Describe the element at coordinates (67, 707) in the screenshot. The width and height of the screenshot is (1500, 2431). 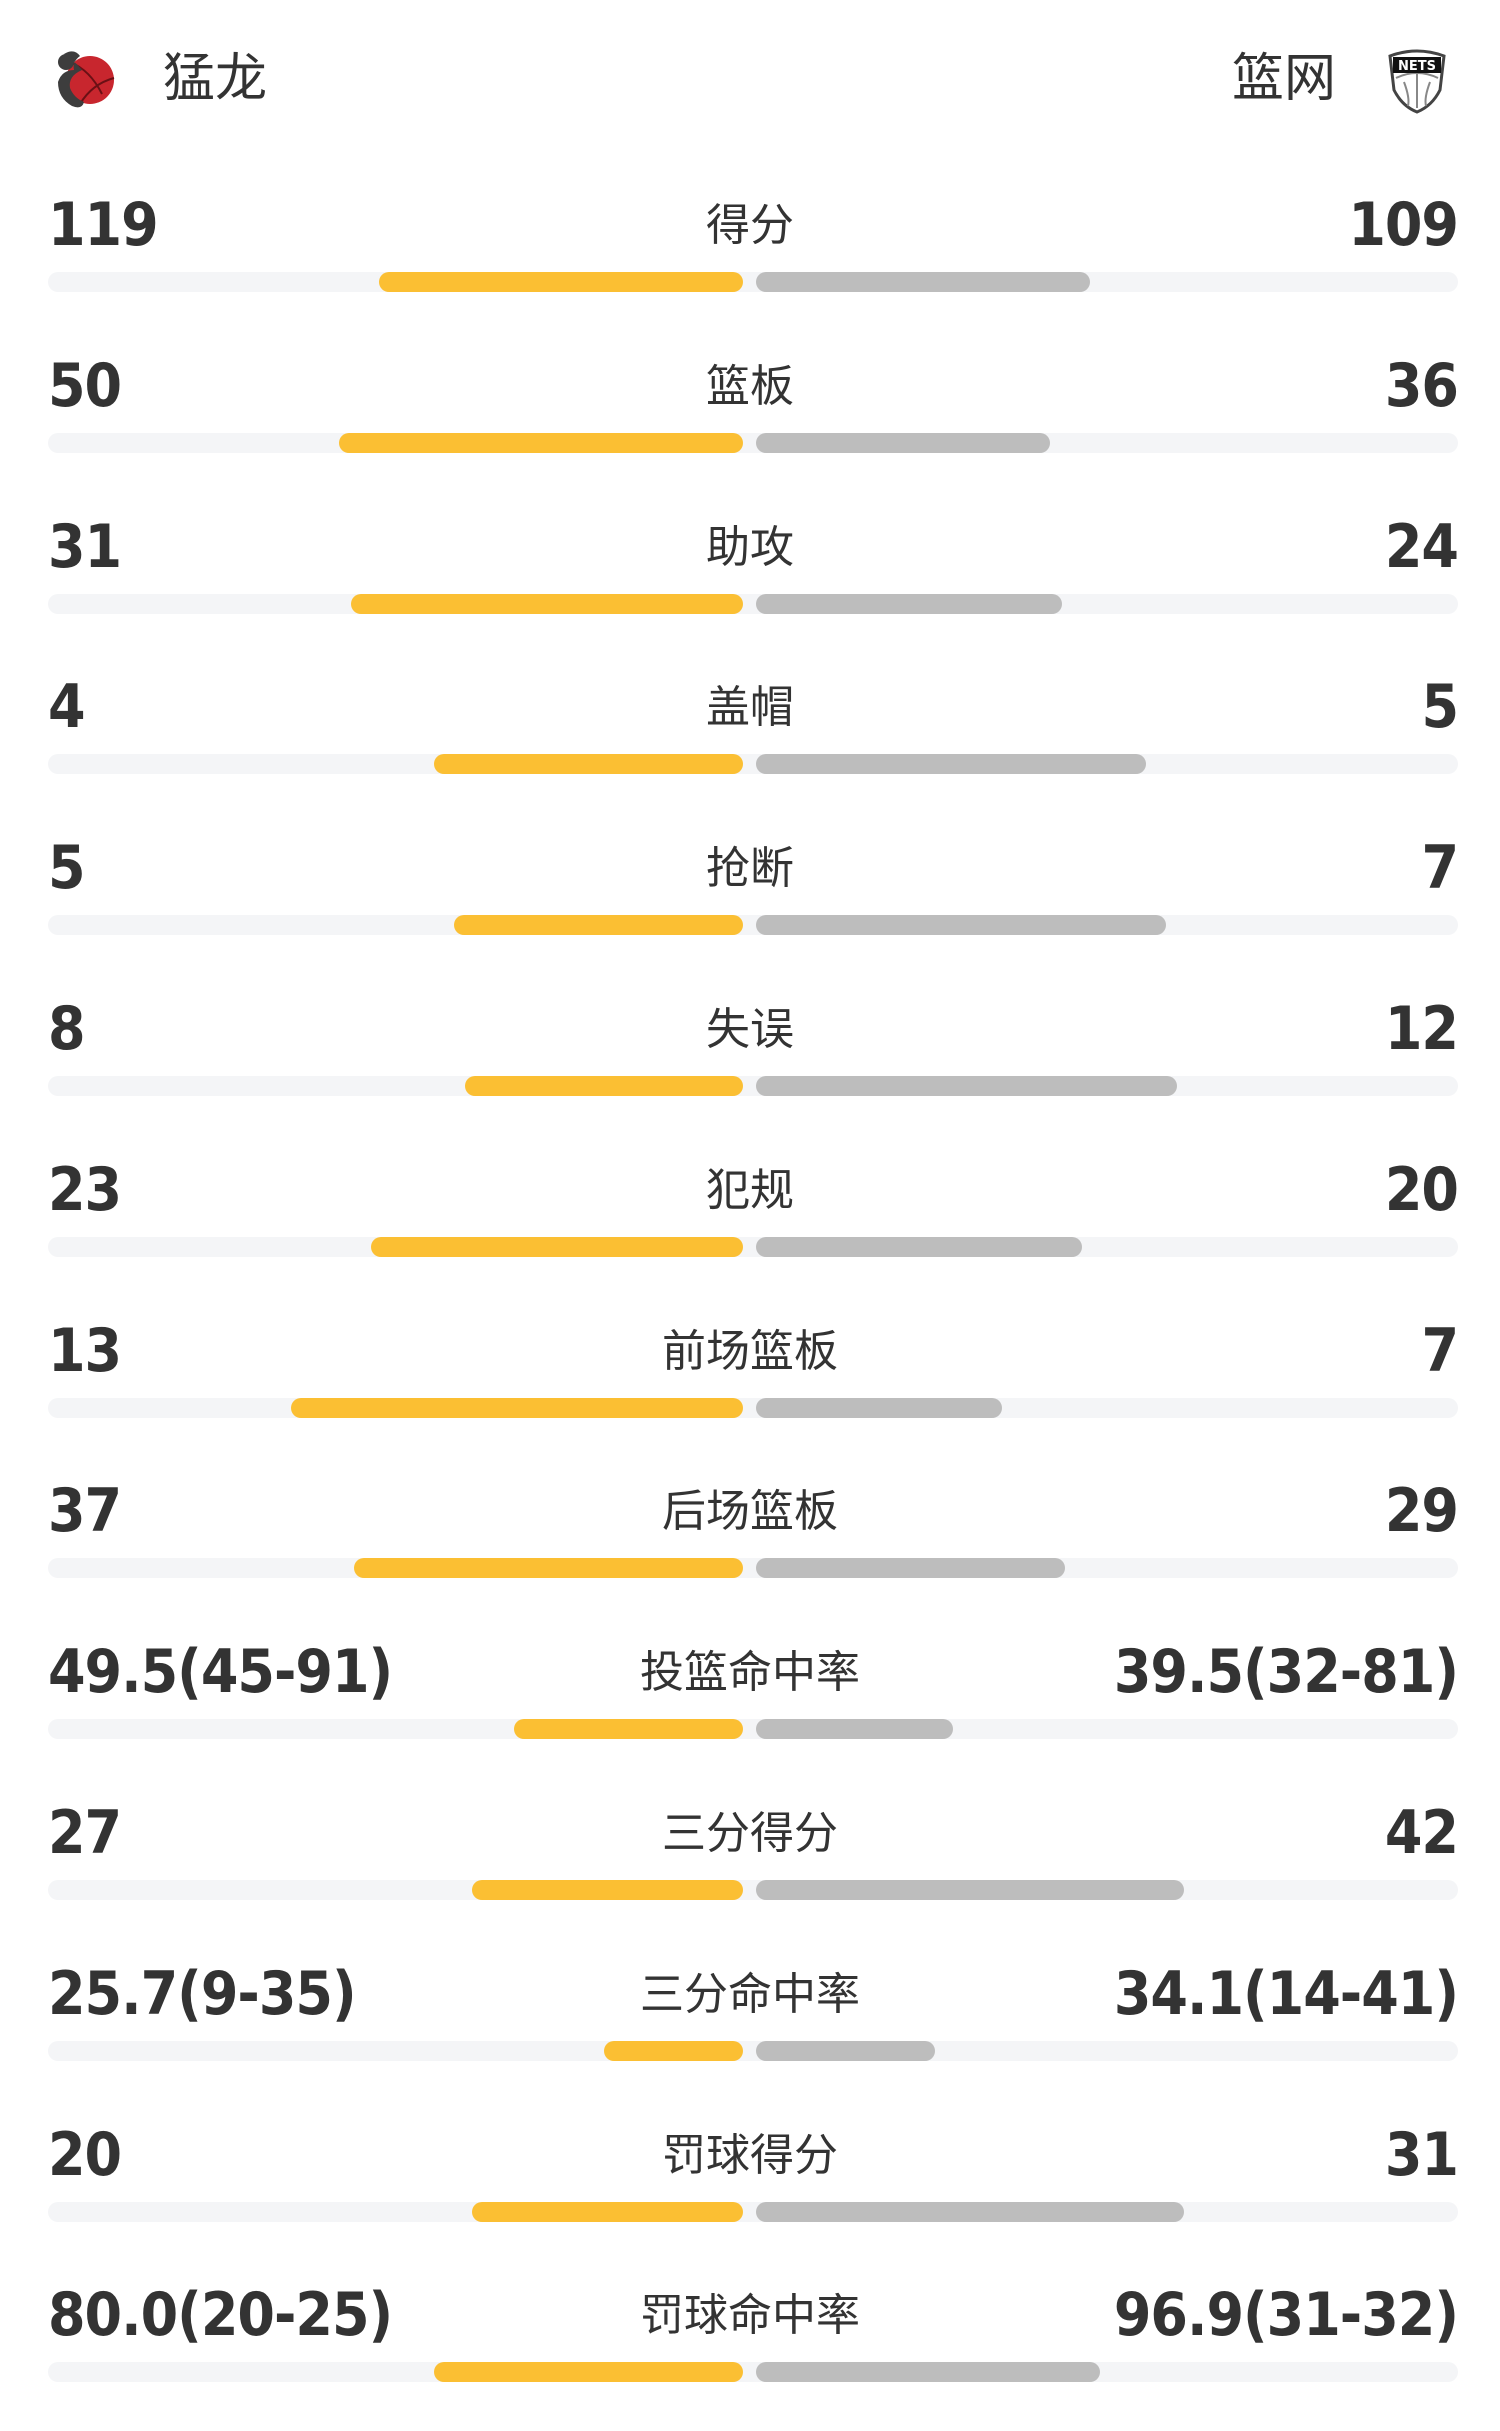
I see `home-stat-value: 4` at that location.